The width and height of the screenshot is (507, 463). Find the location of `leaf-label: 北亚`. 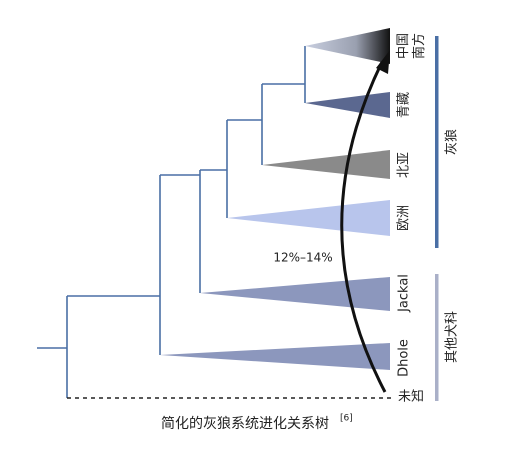

leaf-label: 北亚 is located at coordinates (404, 165).